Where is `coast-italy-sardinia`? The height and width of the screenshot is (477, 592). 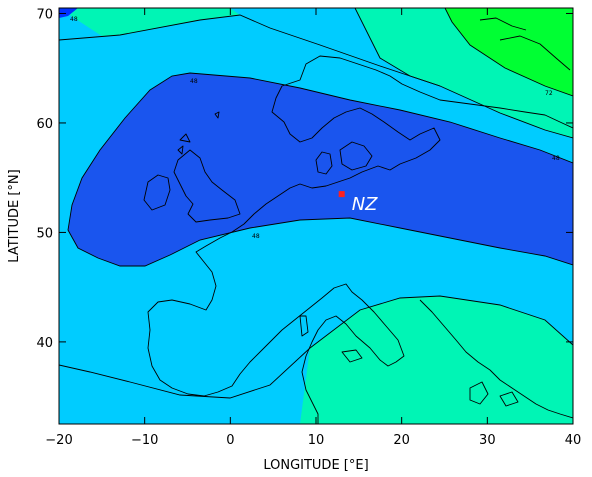 coast-italy-sardinia is located at coordinates (304, 326).